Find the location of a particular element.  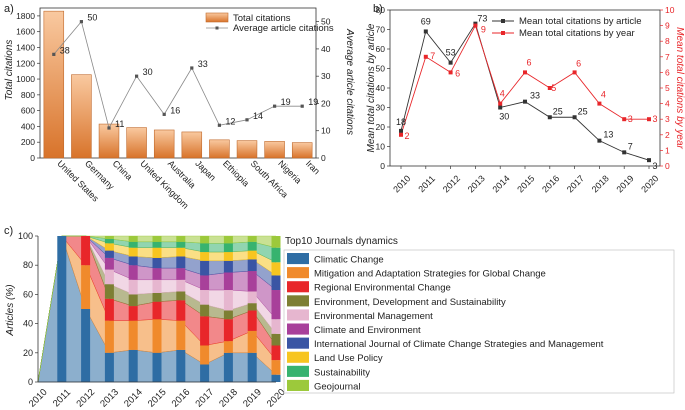

y2-tick-label: 9 is located at coordinates (667, 26).